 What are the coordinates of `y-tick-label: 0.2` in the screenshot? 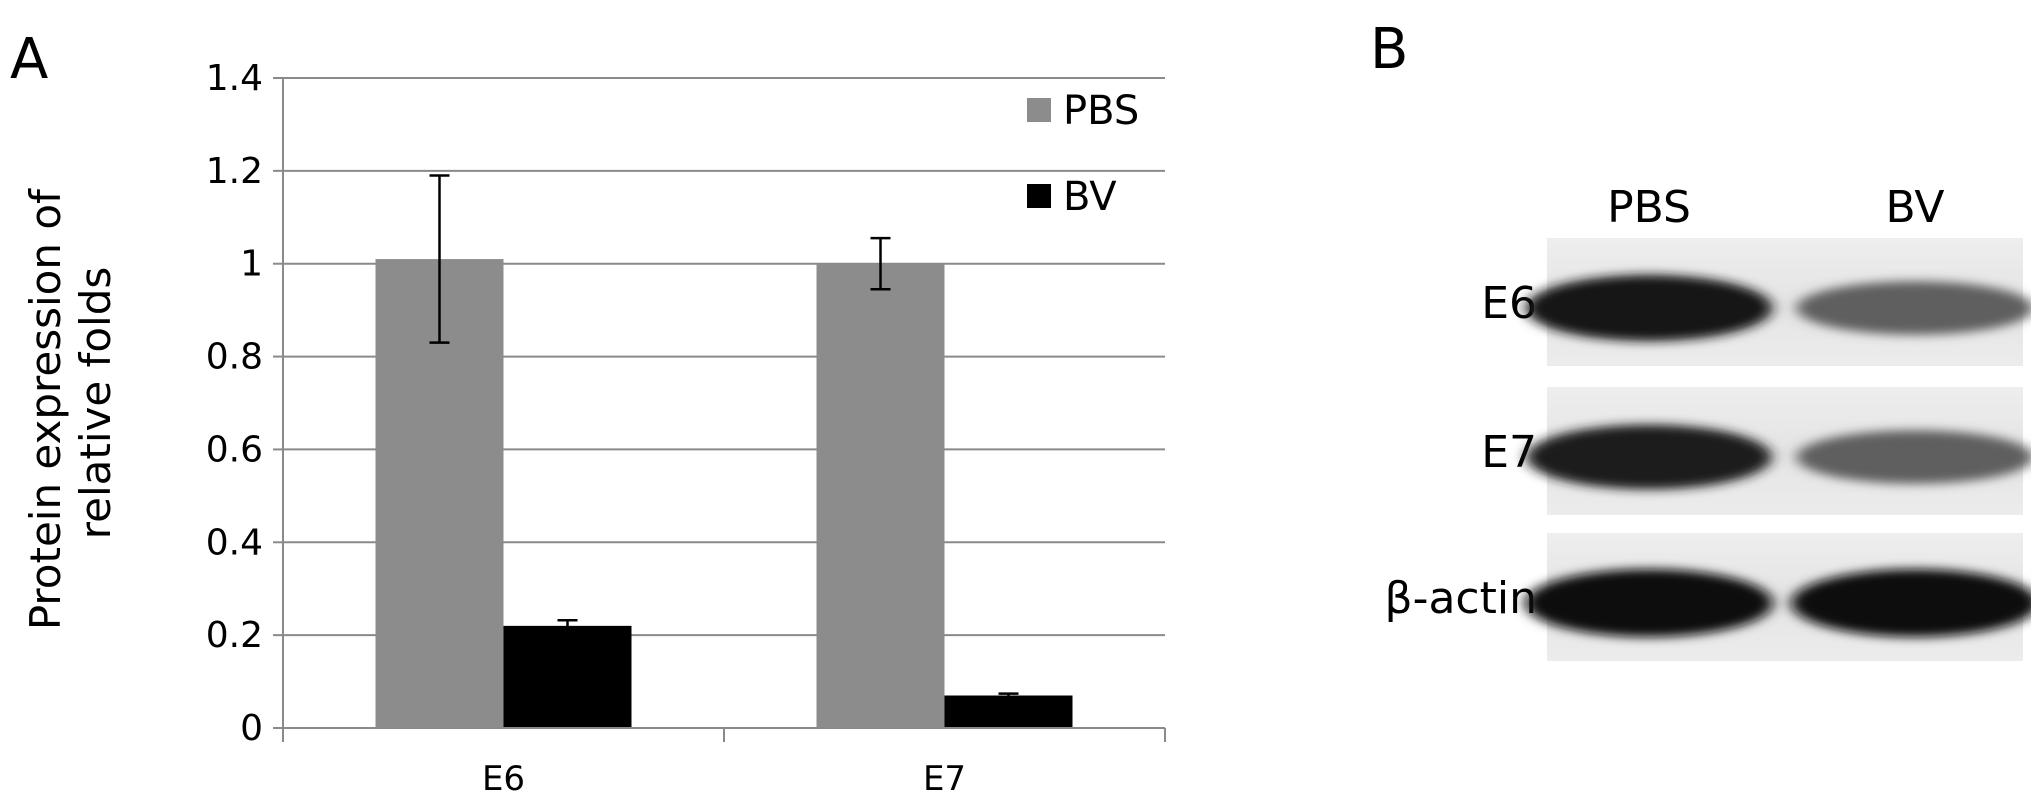 It's located at (234, 635).